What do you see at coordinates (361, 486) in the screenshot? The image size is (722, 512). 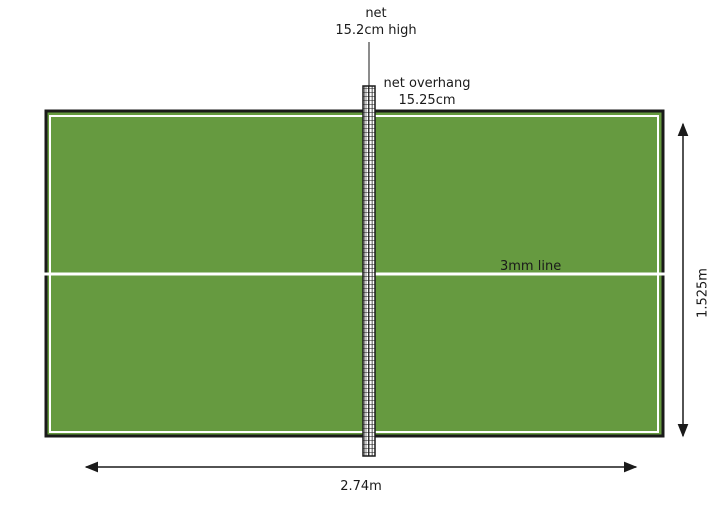 I see `table-length-label: 2.74m` at bounding box center [361, 486].